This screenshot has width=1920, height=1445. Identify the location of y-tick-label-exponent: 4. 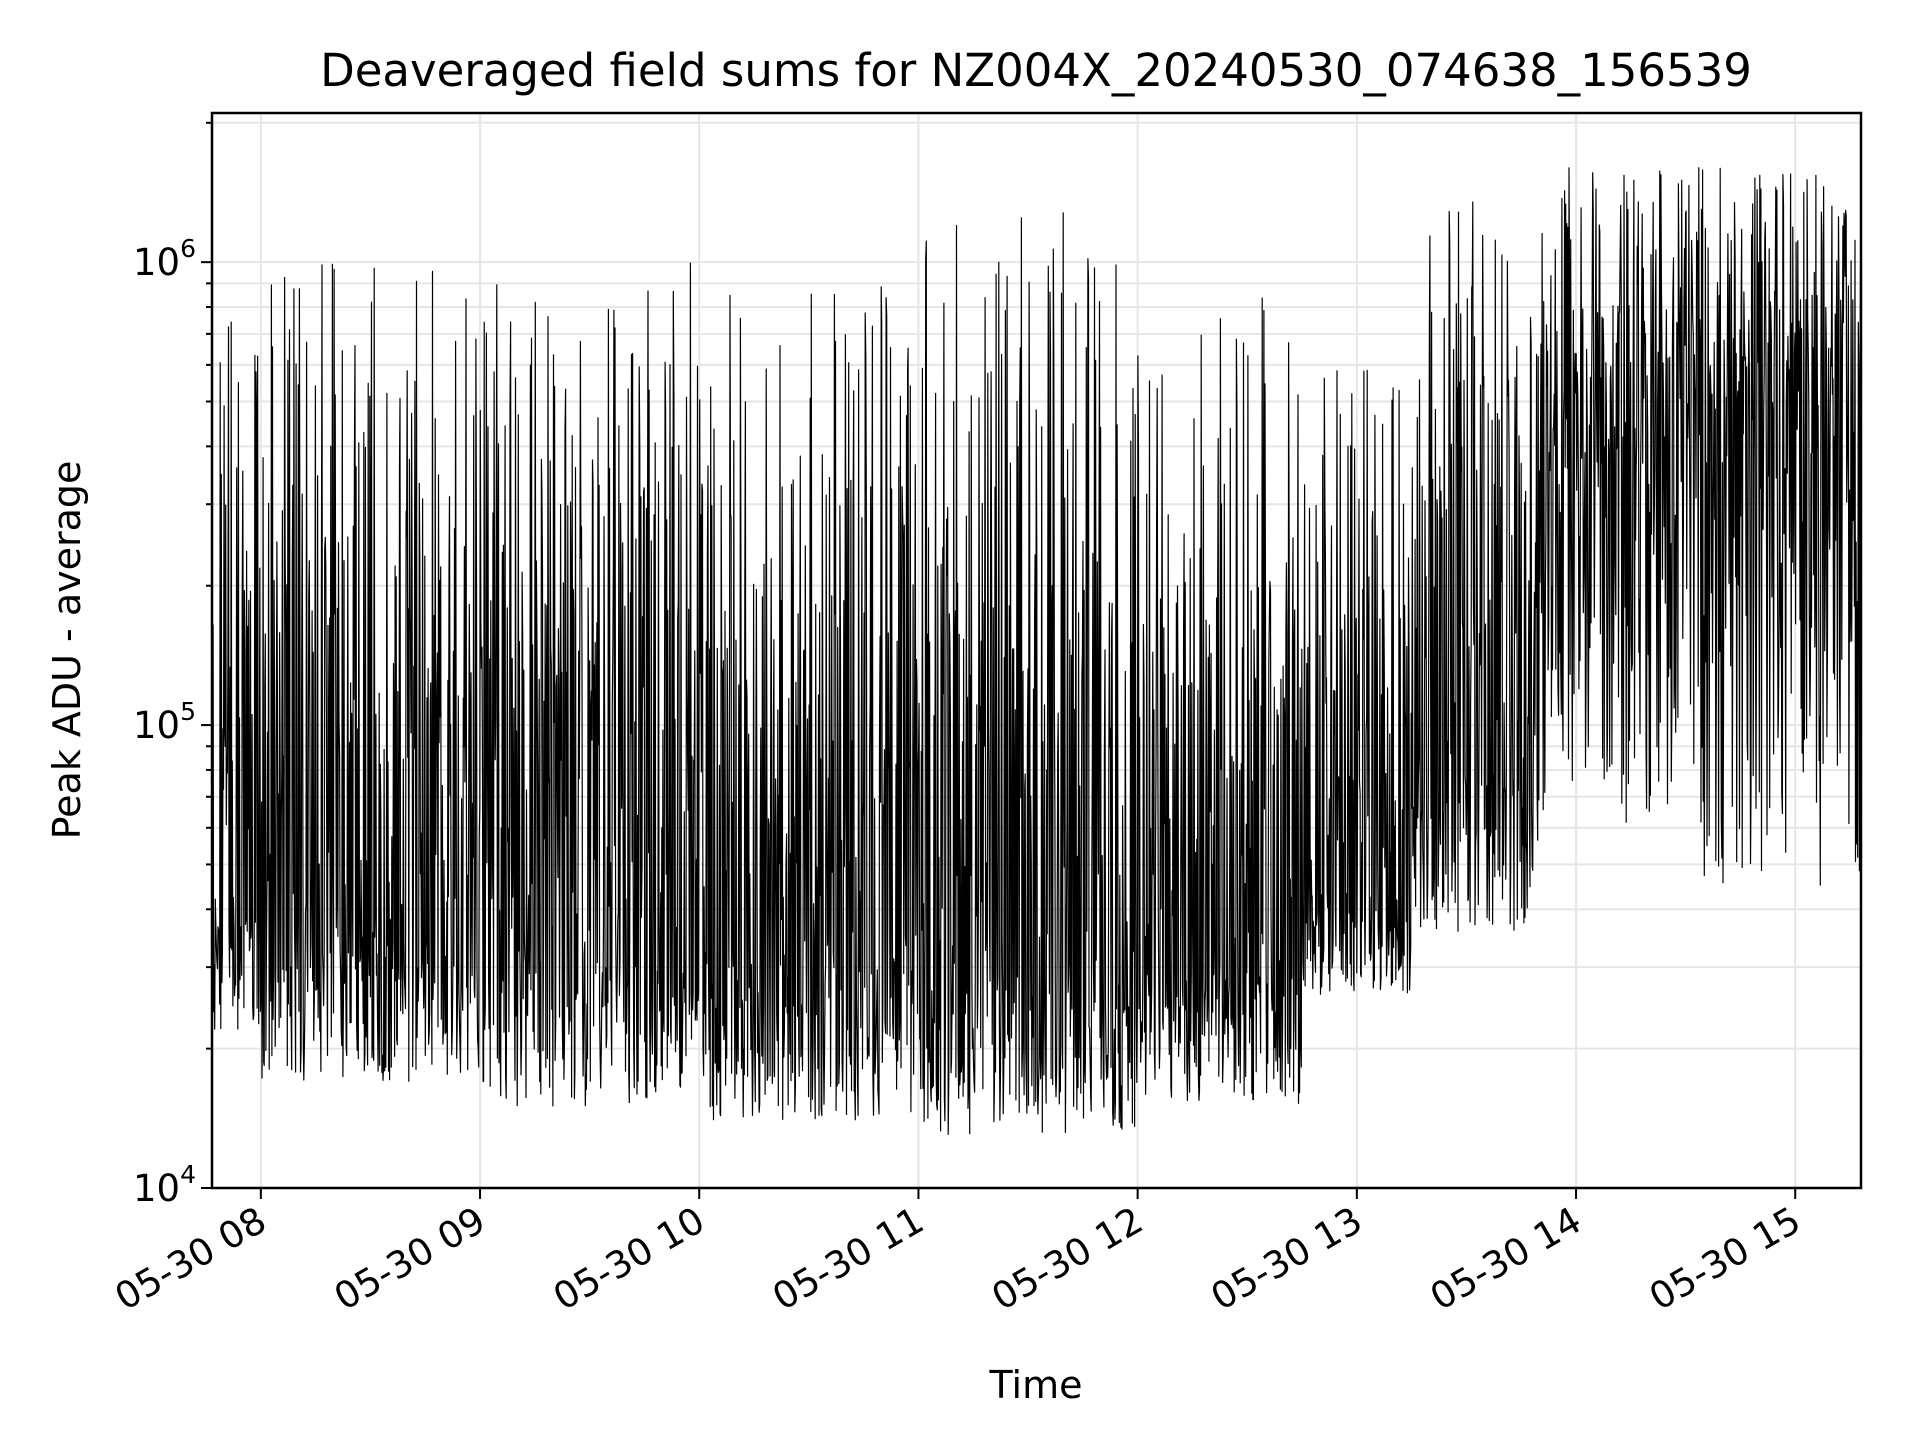
(188, 1174).